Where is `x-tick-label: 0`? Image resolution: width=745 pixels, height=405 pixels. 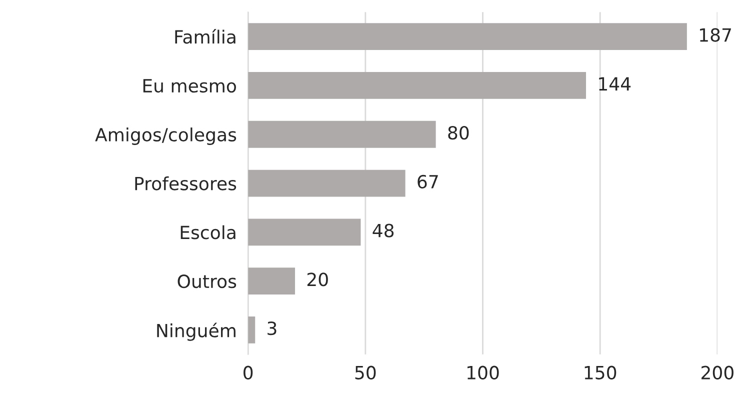 x-tick-label: 0 is located at coordinates (248, 373).